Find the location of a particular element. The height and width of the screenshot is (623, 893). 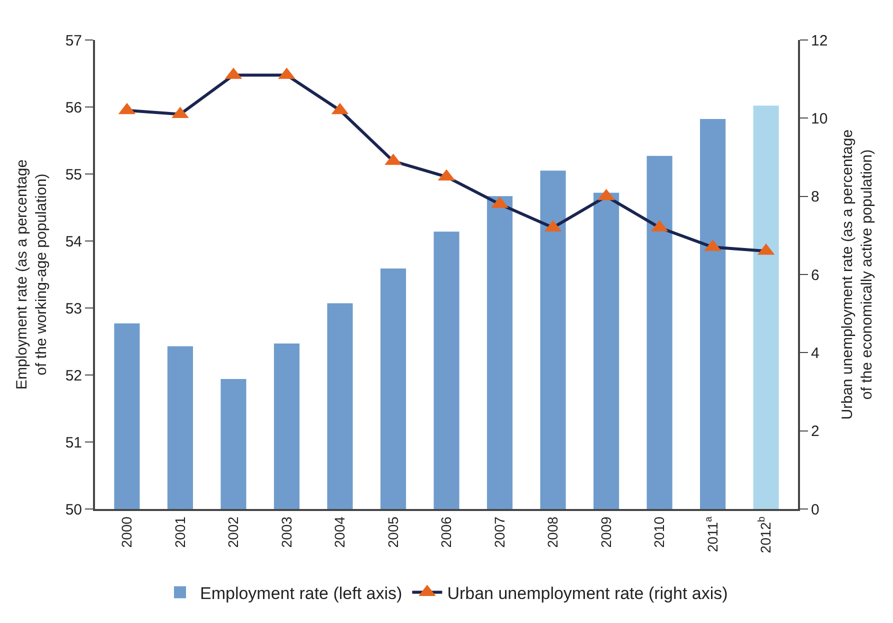

x-tick-label: 2006 is located at coordinates (446, 532).